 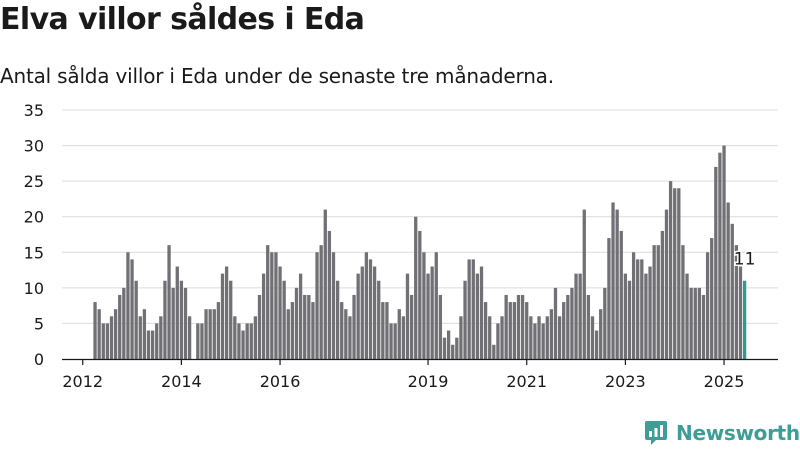 I want to click on x-tick-label: 2019, so click(x=428, y=381).